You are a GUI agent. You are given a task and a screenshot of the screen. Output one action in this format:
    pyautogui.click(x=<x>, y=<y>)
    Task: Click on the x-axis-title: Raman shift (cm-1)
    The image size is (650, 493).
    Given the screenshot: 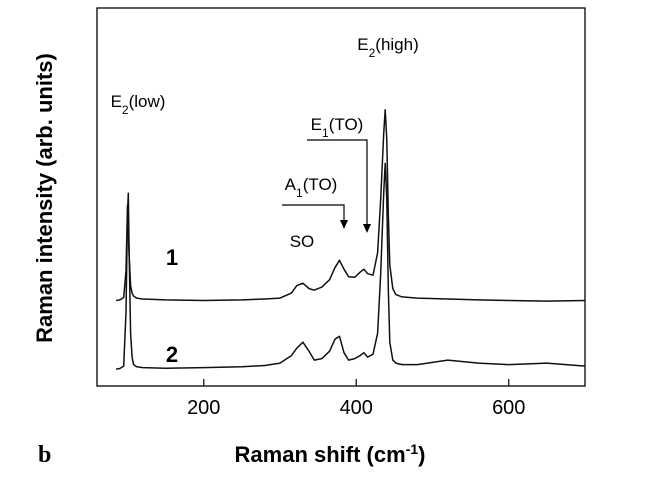 What is the action you would take?
    pyautogui.click(x=330, y=454)
    